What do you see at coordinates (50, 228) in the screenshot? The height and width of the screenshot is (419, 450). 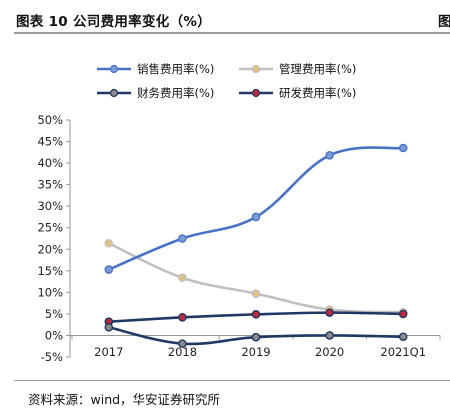 I see `y-tick-label: 25%` at bounding box center [50, 228].